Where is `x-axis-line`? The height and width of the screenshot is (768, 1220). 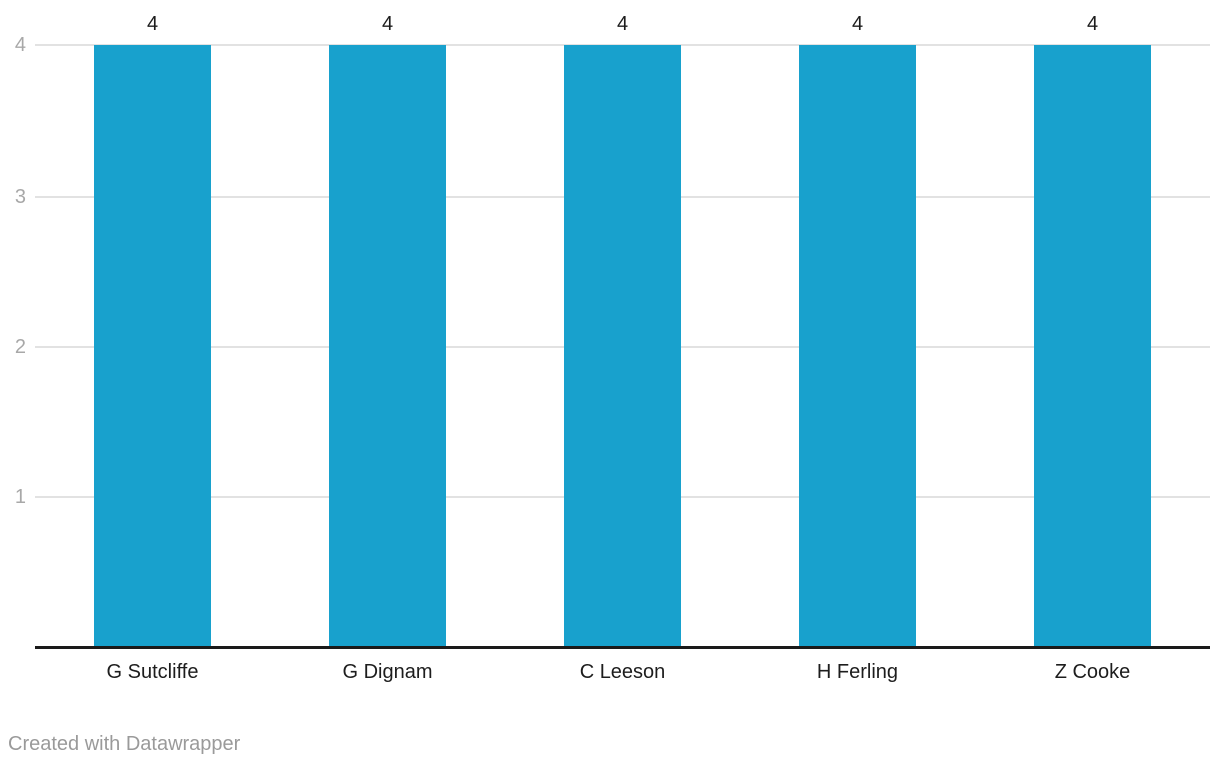
x-axis-line is located at coordinates (622, 647).